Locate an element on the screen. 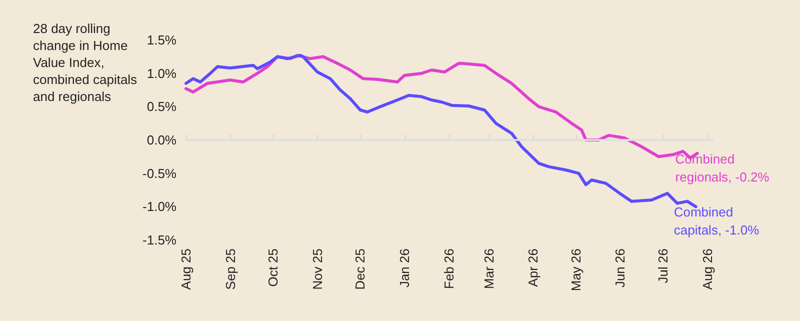 Image resolution: width=800 pixels, height=321 pixels. x-tick-label: Dec 25 is located at coordinates (360, 269).